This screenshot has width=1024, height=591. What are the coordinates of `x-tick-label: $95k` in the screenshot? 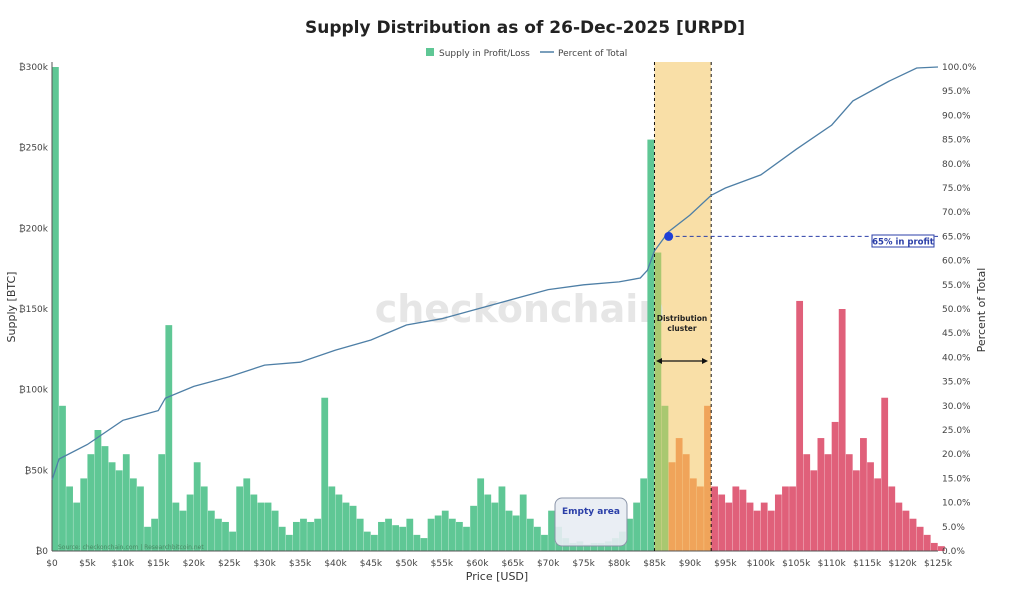 It's located at (725, 564).